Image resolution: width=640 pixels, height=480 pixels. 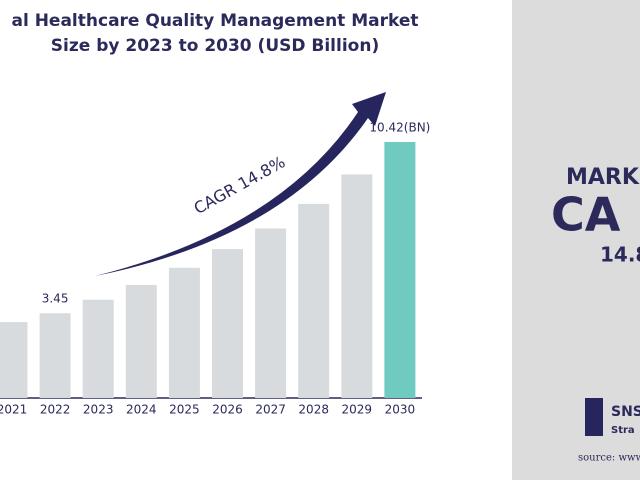 I want to click on panel-value: 14.8, so click(x=620, y=255).